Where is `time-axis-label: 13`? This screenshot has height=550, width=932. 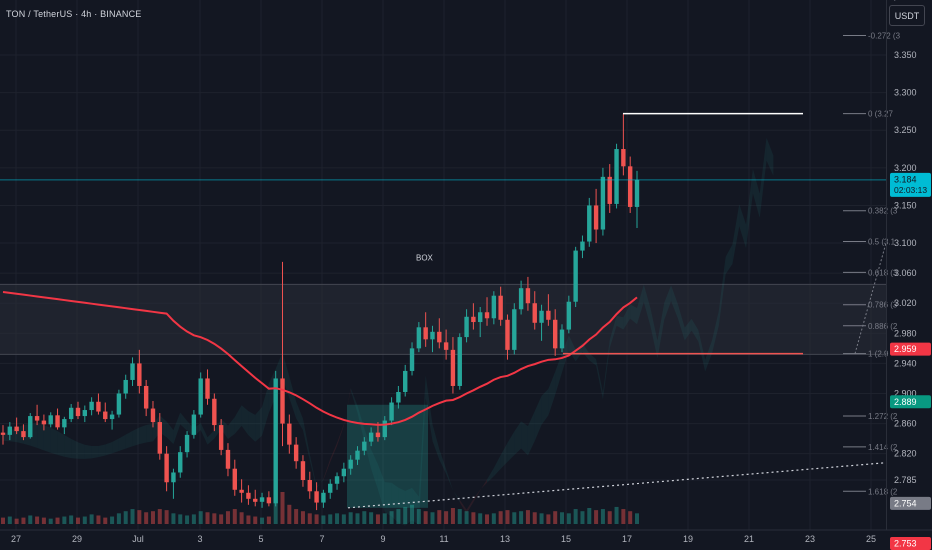 time-axis-label: 13 is located at coordinates (505, 539).